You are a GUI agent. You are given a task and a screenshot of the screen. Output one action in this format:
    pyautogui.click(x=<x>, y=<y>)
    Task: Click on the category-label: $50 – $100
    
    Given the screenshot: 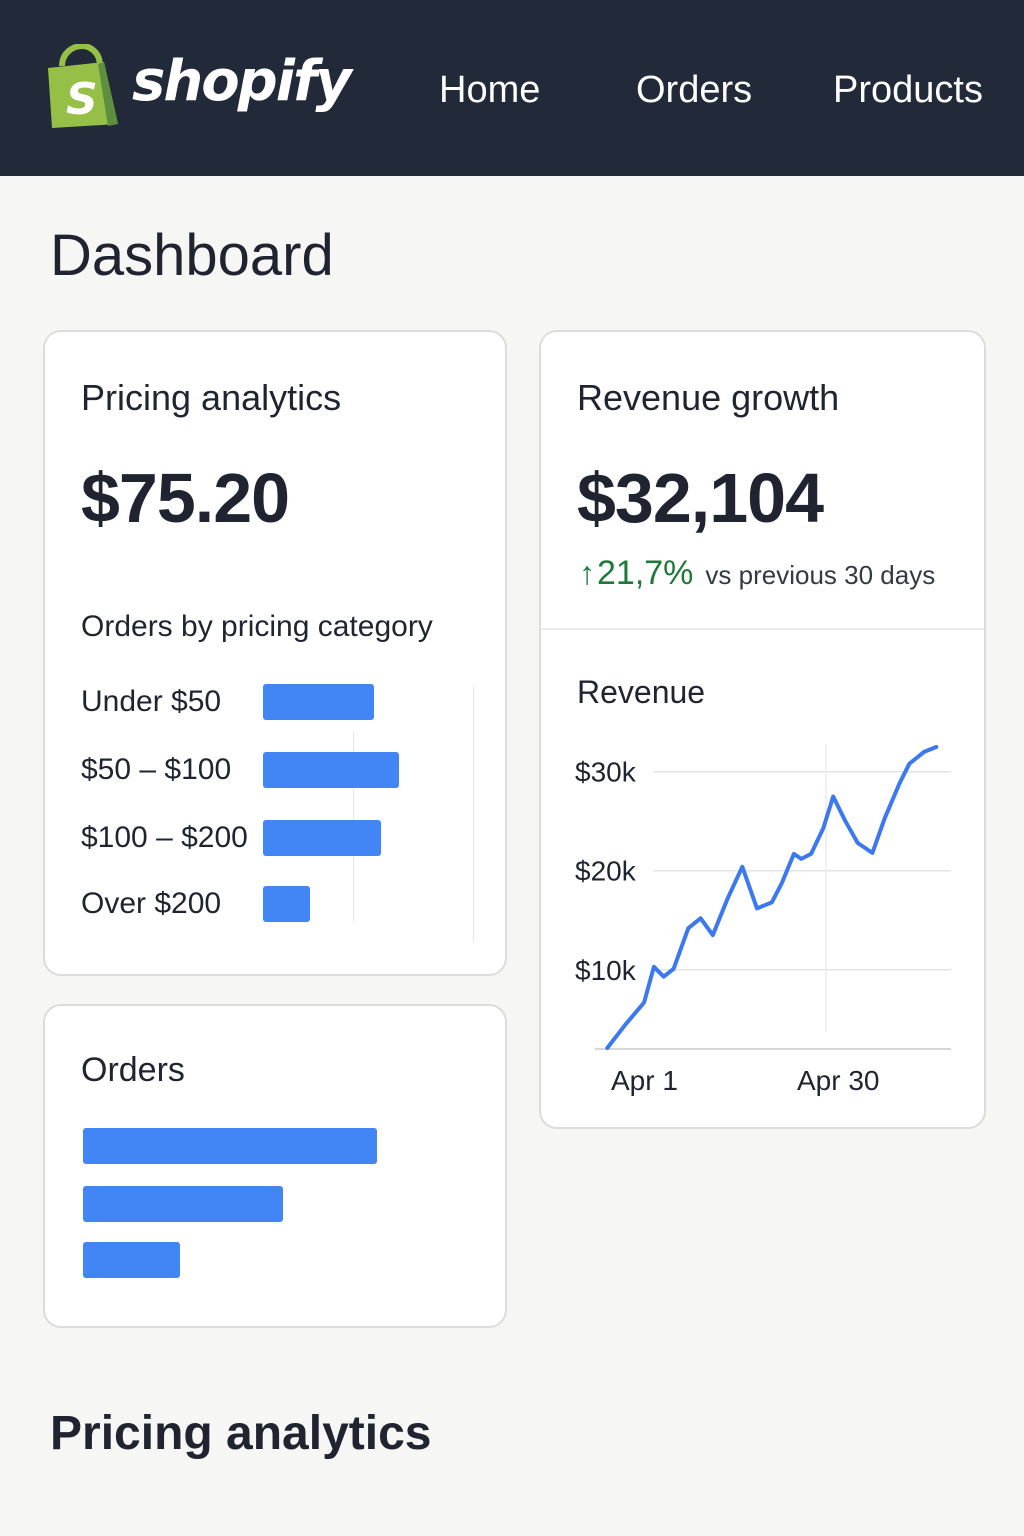 What is the action you would take?
    pyautogui.click(x=156, y=769)
    